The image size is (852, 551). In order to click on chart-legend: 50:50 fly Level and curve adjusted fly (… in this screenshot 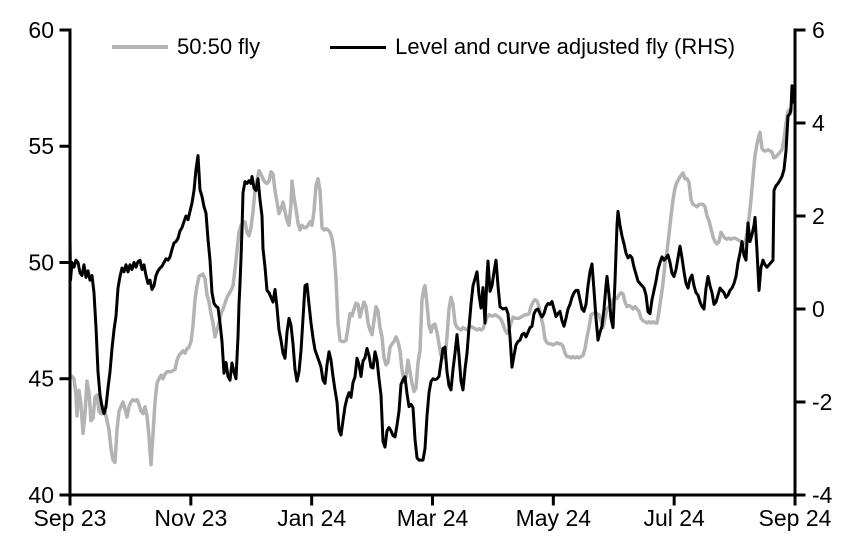, I will do `click(423, 47)`.